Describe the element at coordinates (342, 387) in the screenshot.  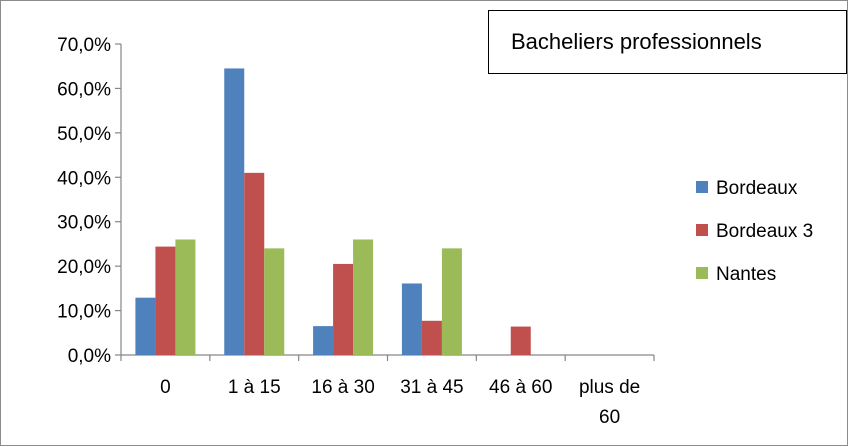
I see `x-tick-label: 16 à 30` at that location.